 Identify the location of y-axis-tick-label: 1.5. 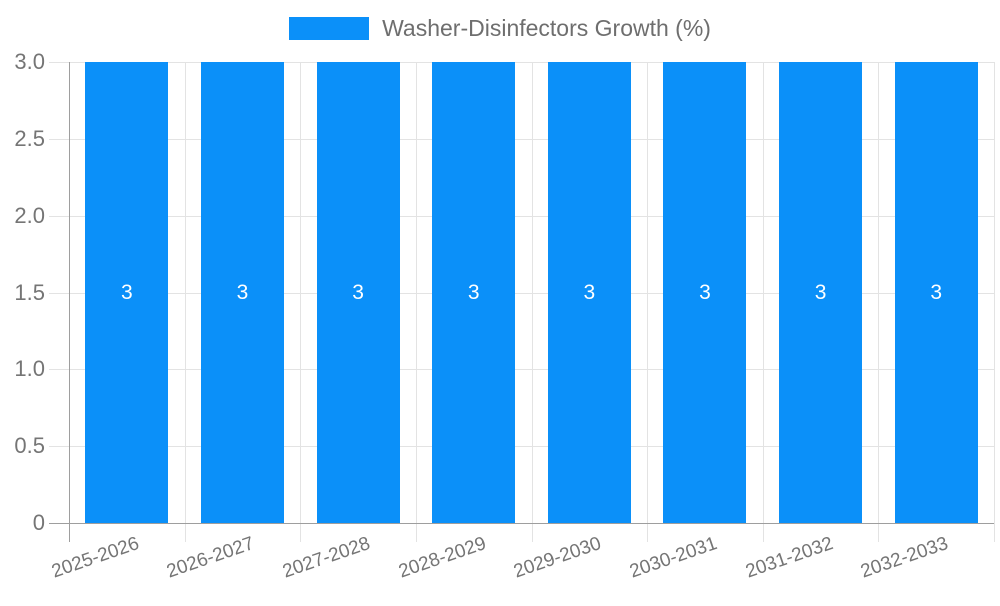
(29, 292).